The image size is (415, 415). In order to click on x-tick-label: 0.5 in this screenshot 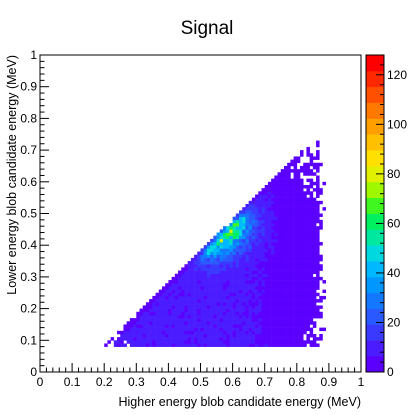, I will do `click(200, 382)`.